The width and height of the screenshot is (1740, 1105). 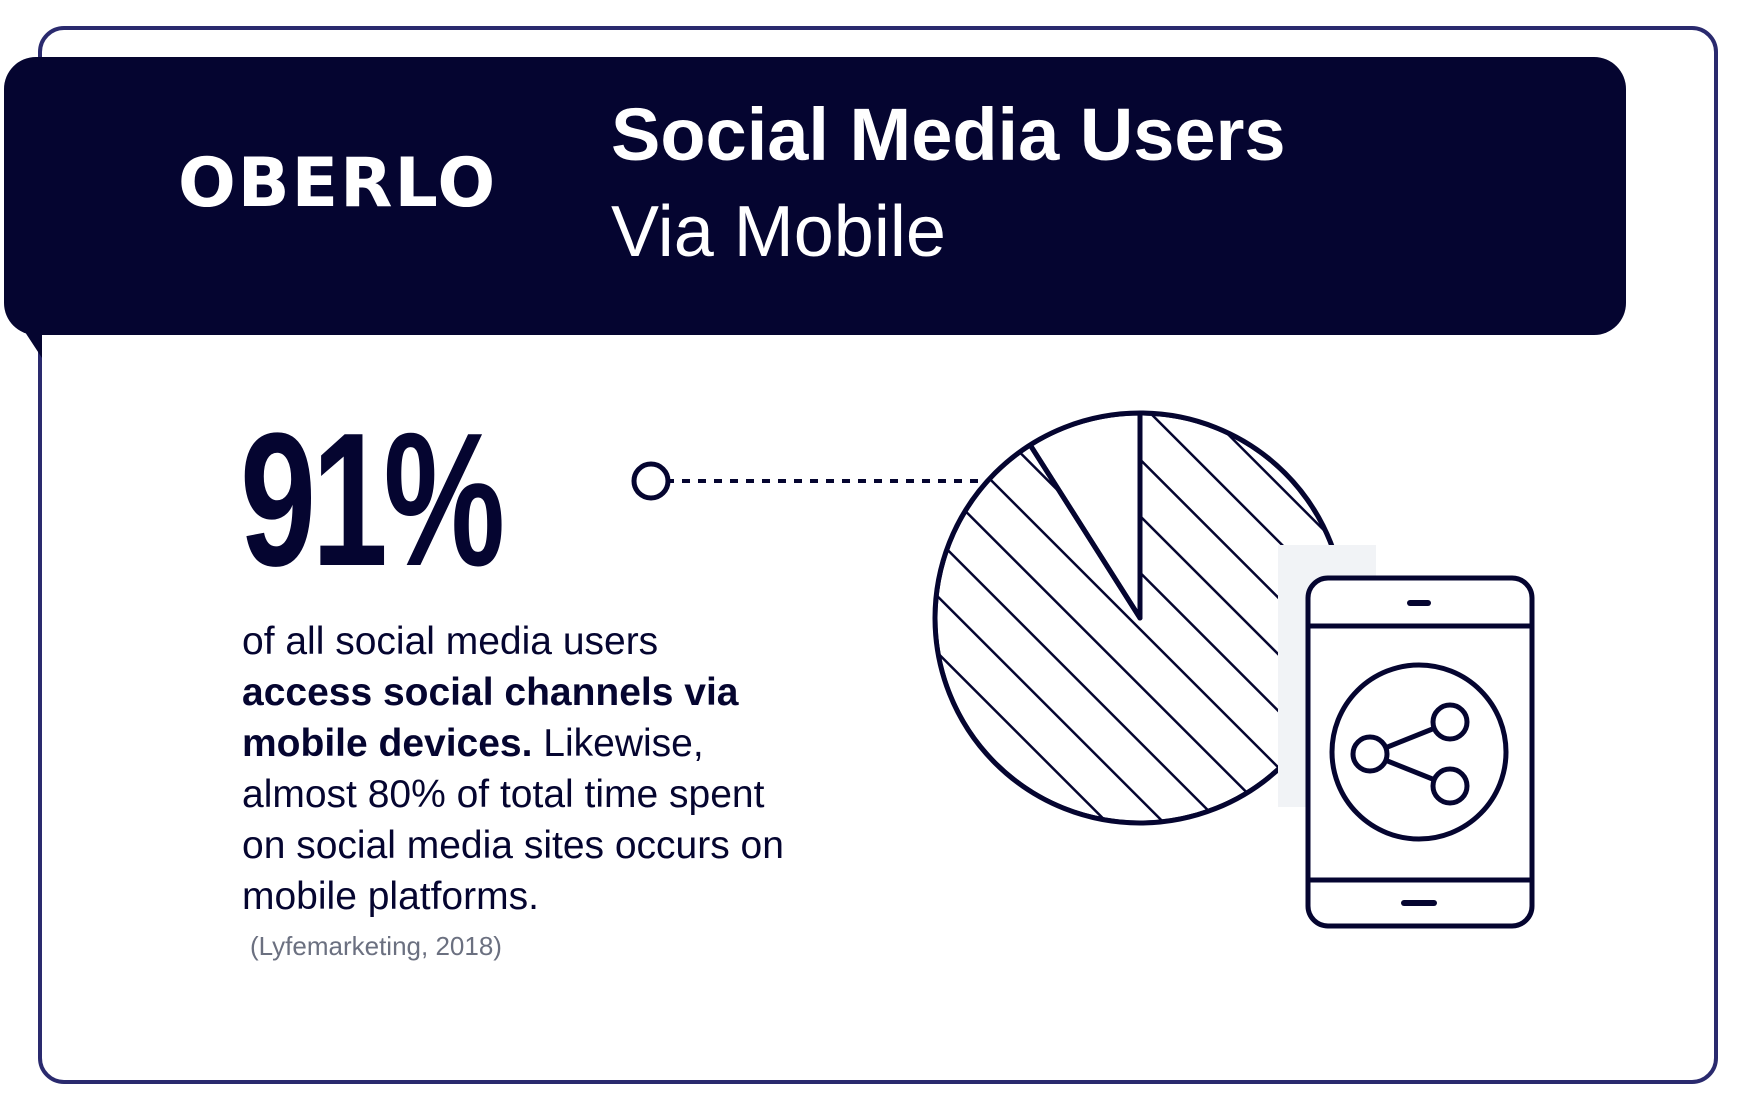 I want to click on page-title: Social Media Users, so click(x=948, y=134).